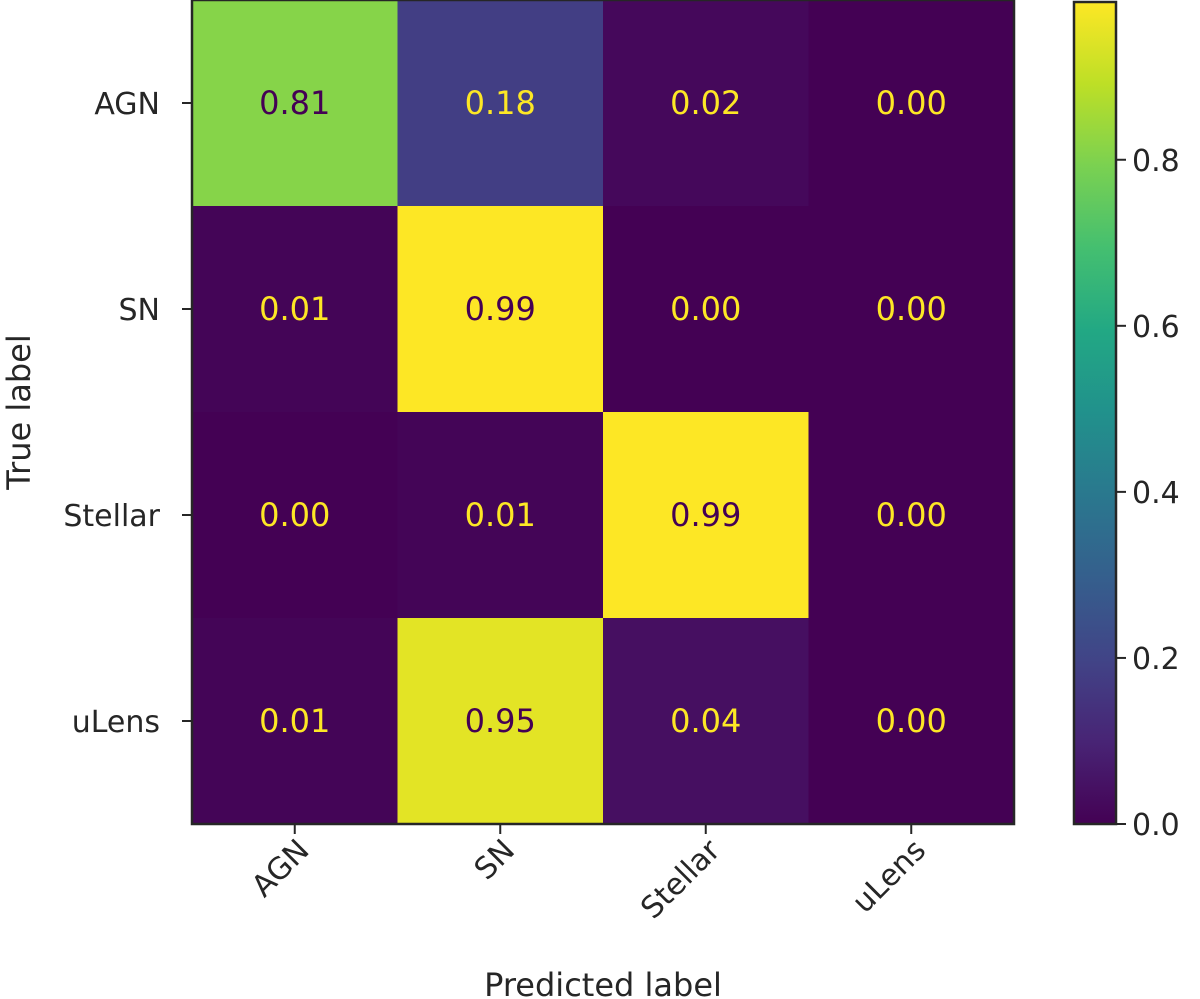 The width and height of the screenshot is (1200, 999). I want to click on x-tick-label: uLens, so click(889, 876).